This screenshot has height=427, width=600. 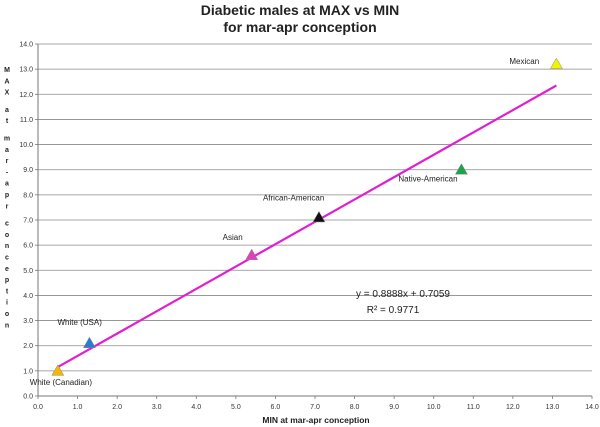 What do you see at coordinates (28, 195) in the screenshot?
I see `y-tick-label: 8.0` at bounding box center [28, 195].